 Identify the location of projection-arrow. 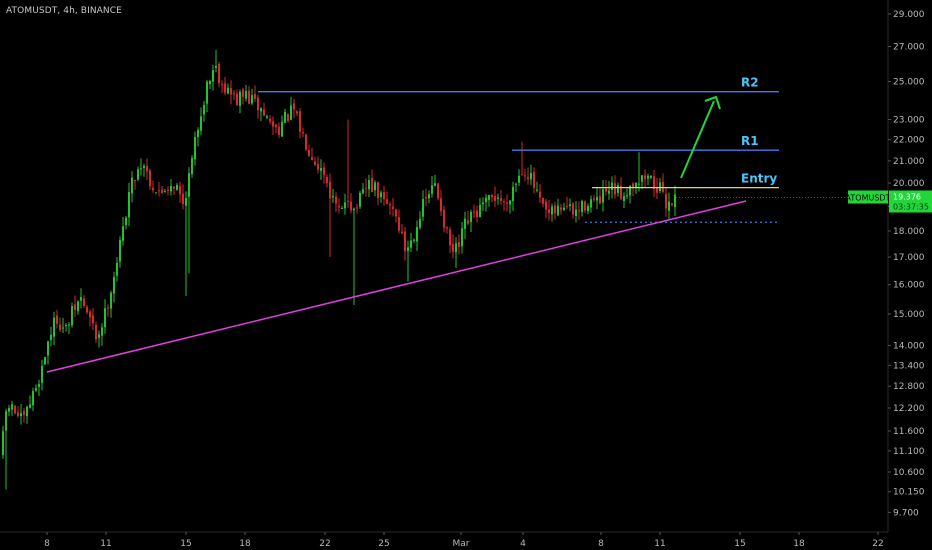
(700, 137).